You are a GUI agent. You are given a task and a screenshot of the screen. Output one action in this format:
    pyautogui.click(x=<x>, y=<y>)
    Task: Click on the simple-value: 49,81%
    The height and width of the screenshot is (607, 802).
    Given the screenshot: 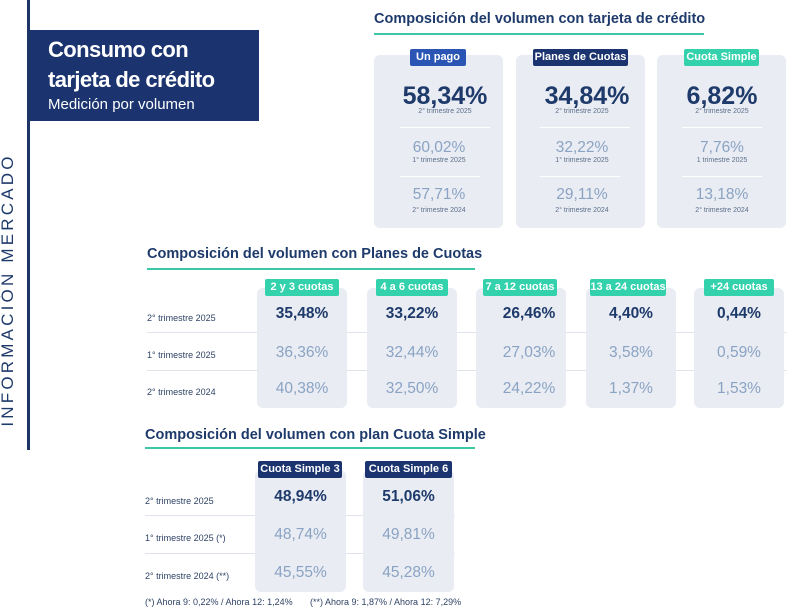 What is the action you would take?
    pyautogui.click(x=408, y=534)
    